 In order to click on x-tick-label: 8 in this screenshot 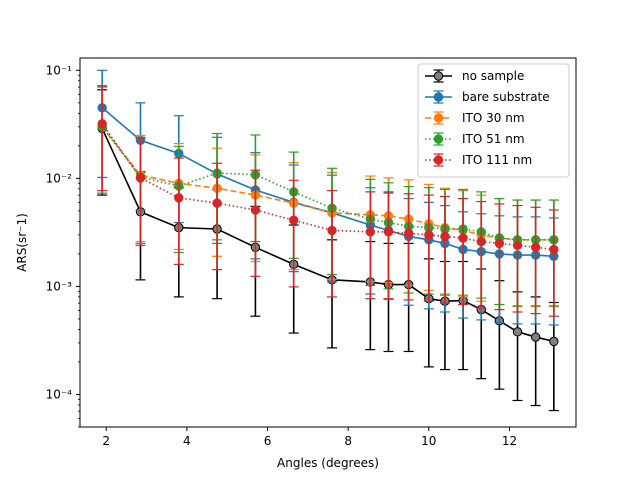, I will do `click(348, 441)`.